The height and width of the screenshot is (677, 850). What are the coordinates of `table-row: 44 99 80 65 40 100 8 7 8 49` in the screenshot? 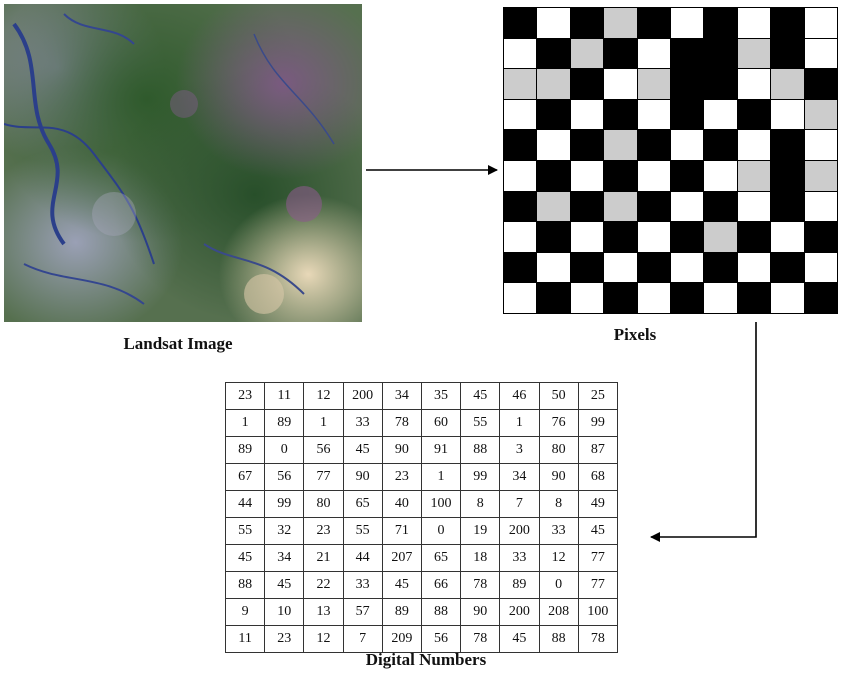 It's located at (421, 504).